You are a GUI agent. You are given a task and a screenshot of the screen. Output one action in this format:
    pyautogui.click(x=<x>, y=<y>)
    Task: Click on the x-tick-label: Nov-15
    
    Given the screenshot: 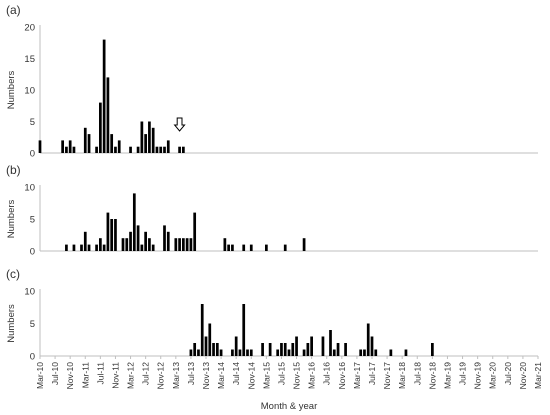 What is the action you would take?
    pyautogui.click(x=297, y=376)
    